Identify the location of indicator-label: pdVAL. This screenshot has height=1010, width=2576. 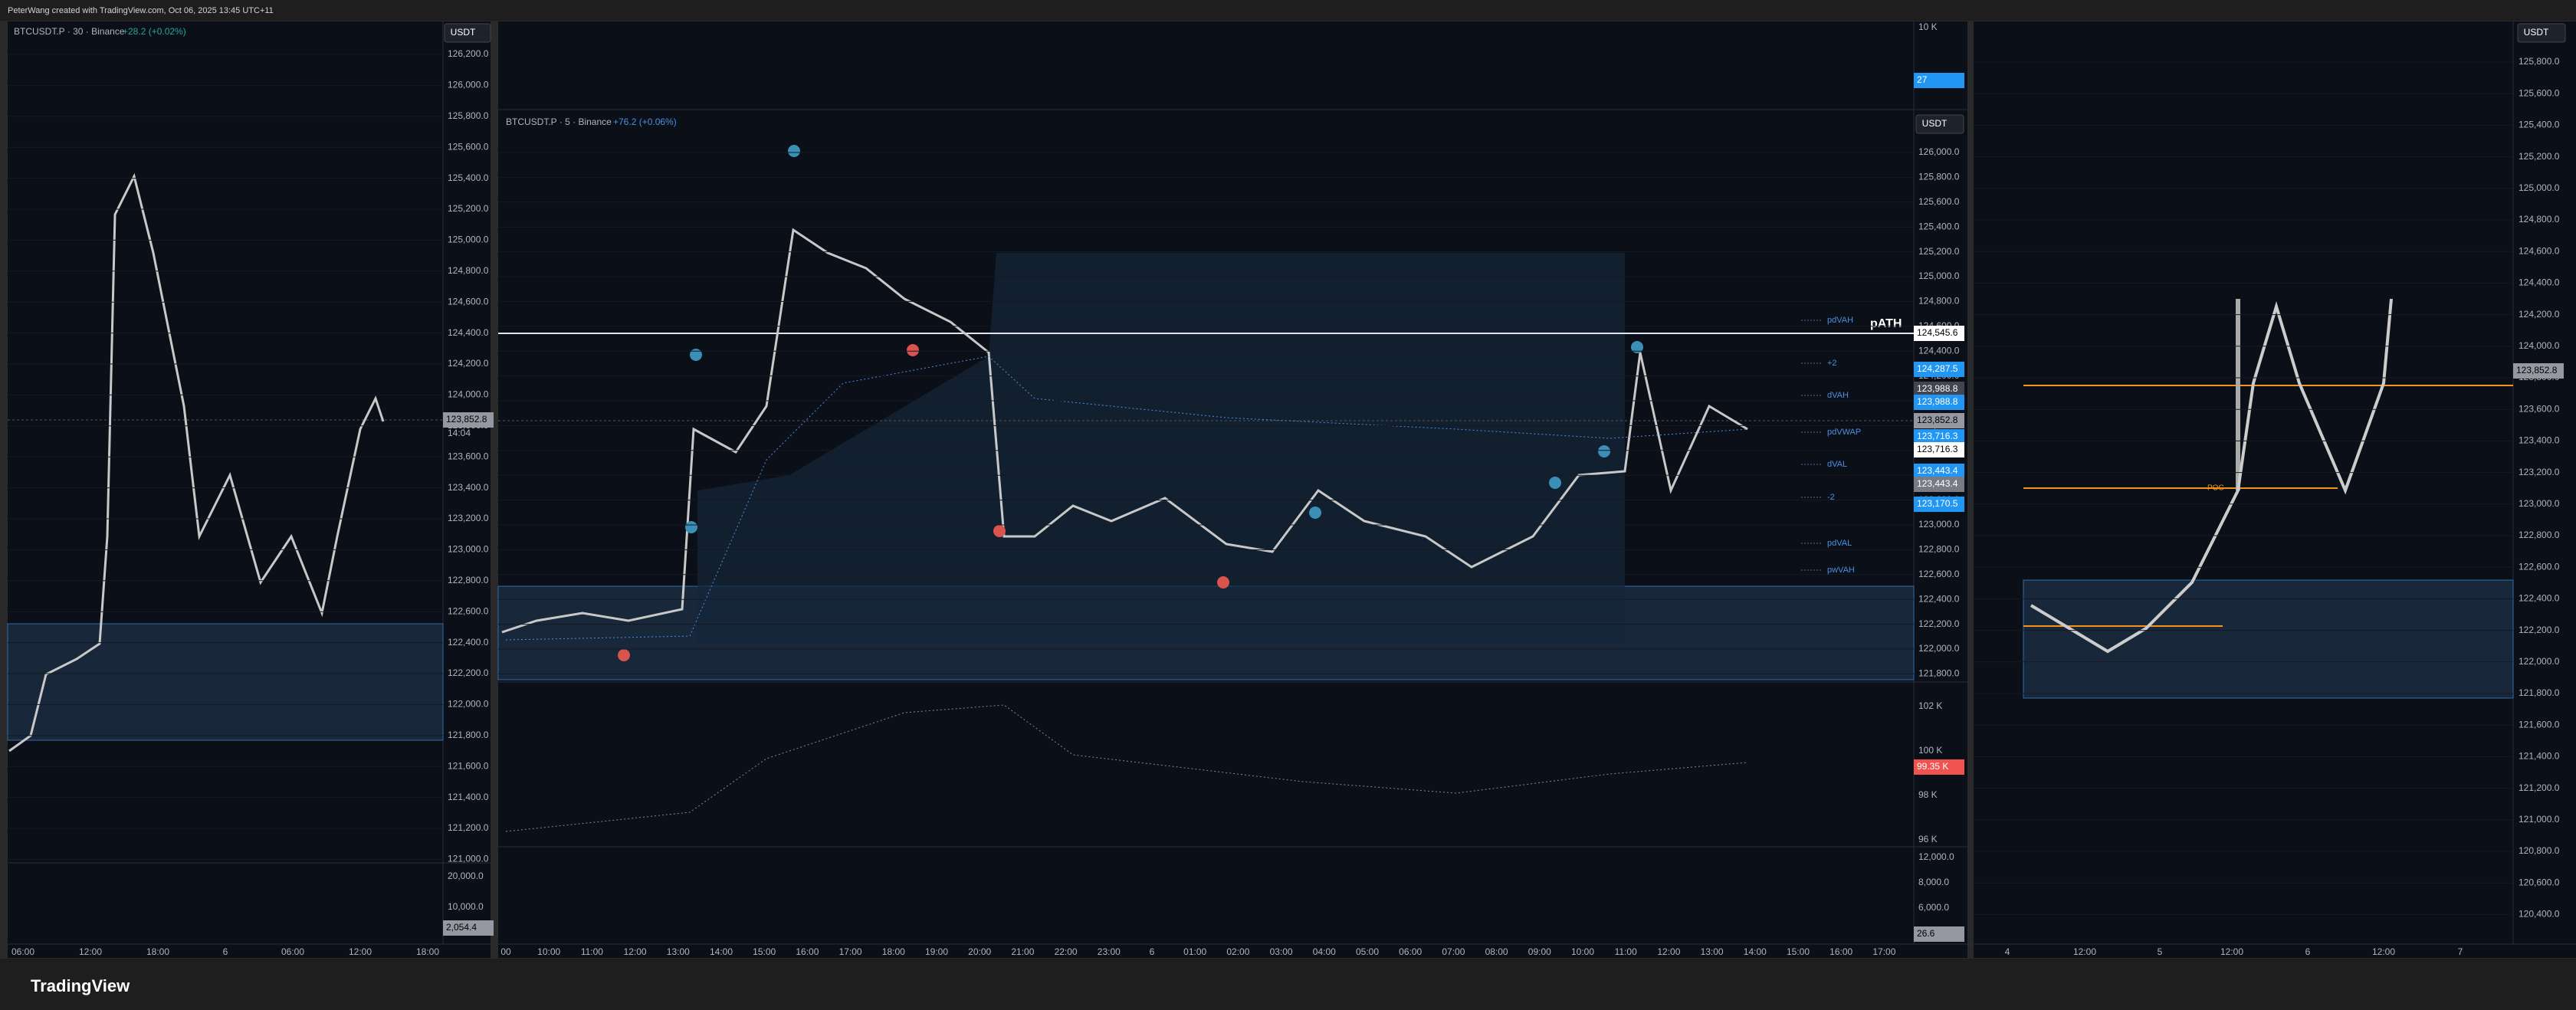
(1839, 544).